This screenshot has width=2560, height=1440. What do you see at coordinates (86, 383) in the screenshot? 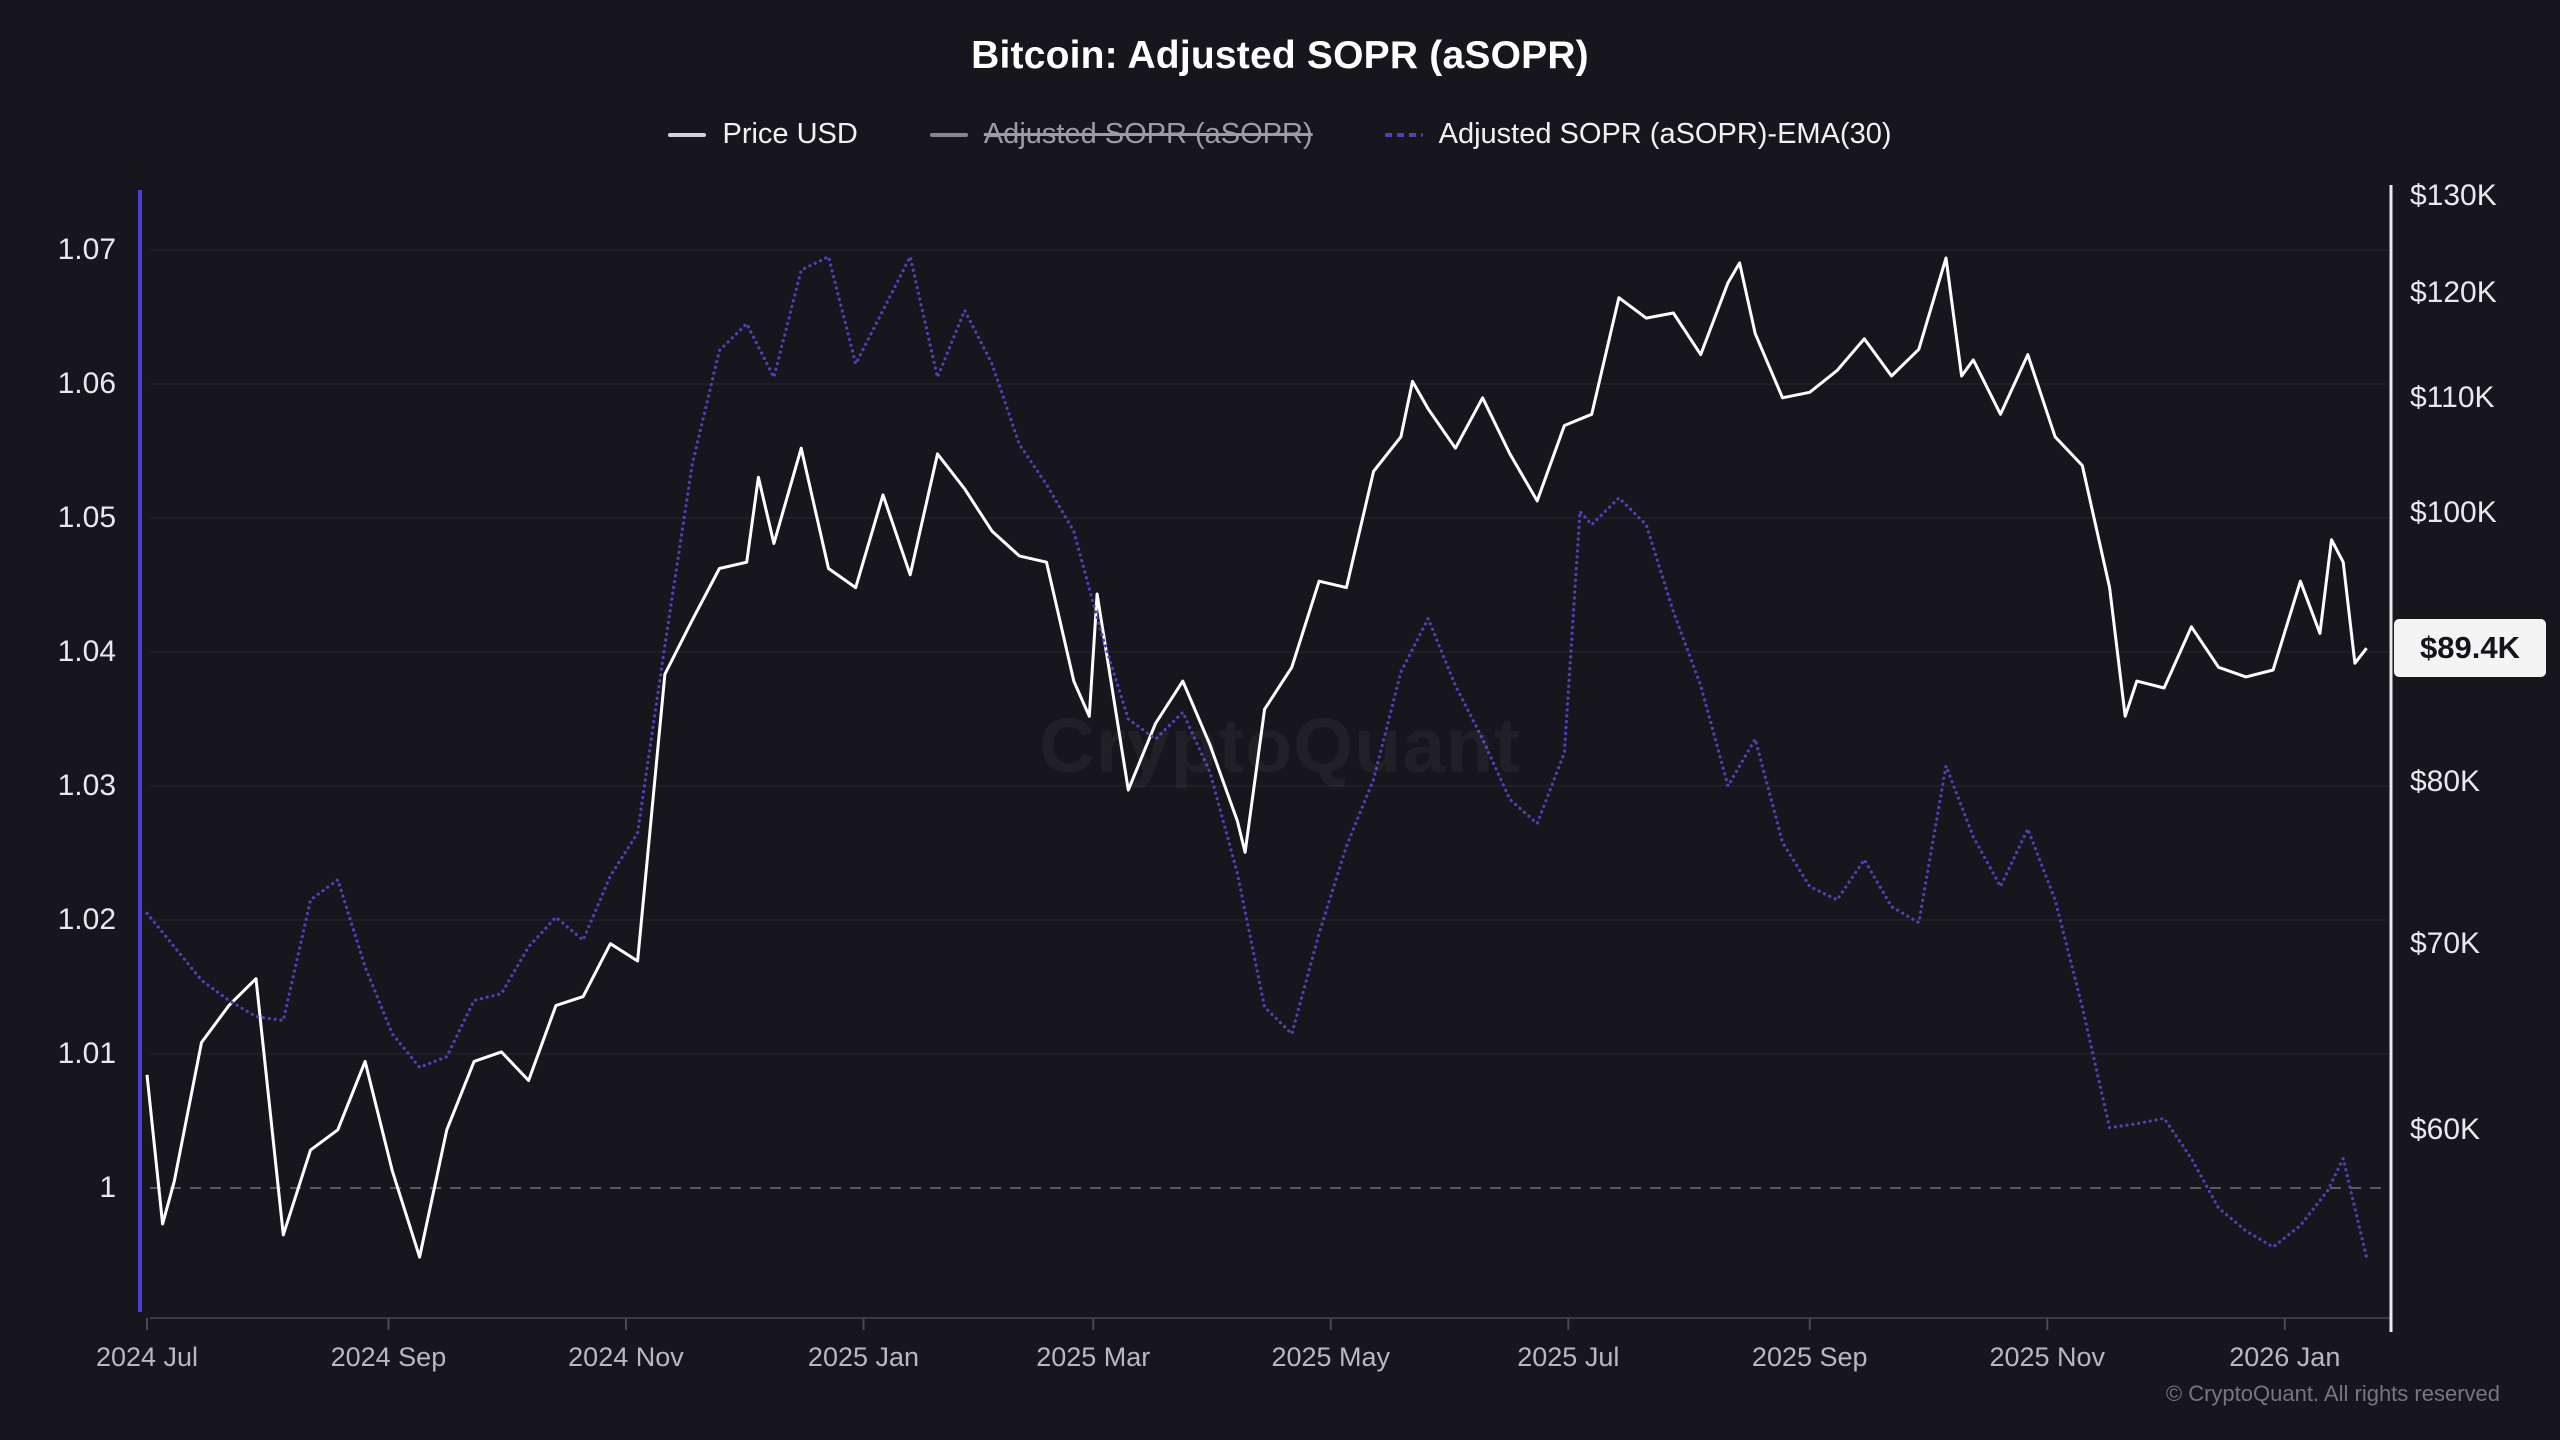
I see `left-axis-tick-label: 1.06` at bounding box center [86, 383].